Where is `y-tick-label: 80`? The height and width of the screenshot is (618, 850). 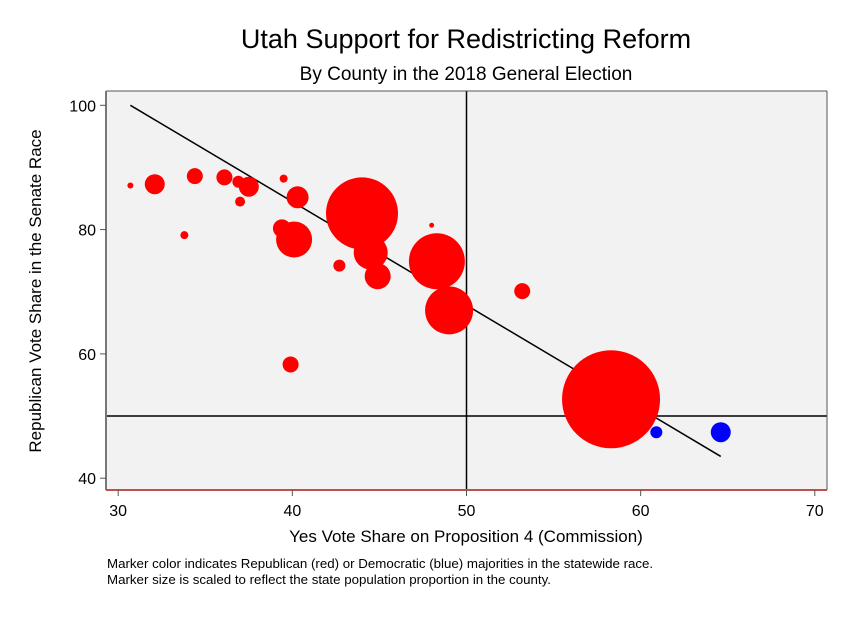
y-tick-label: 80 is located at coordinates (87, 231).